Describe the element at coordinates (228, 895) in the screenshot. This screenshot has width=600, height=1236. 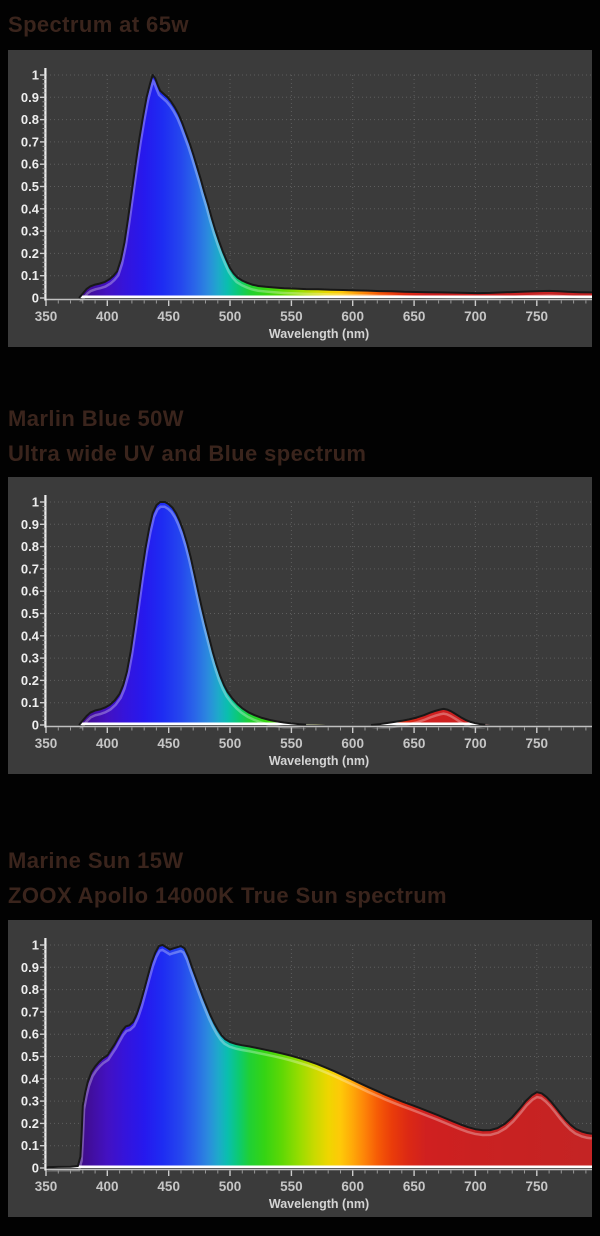
I see `chart-title-line: ZOOX Apollo 14000K True Sun spectrum` at that location.